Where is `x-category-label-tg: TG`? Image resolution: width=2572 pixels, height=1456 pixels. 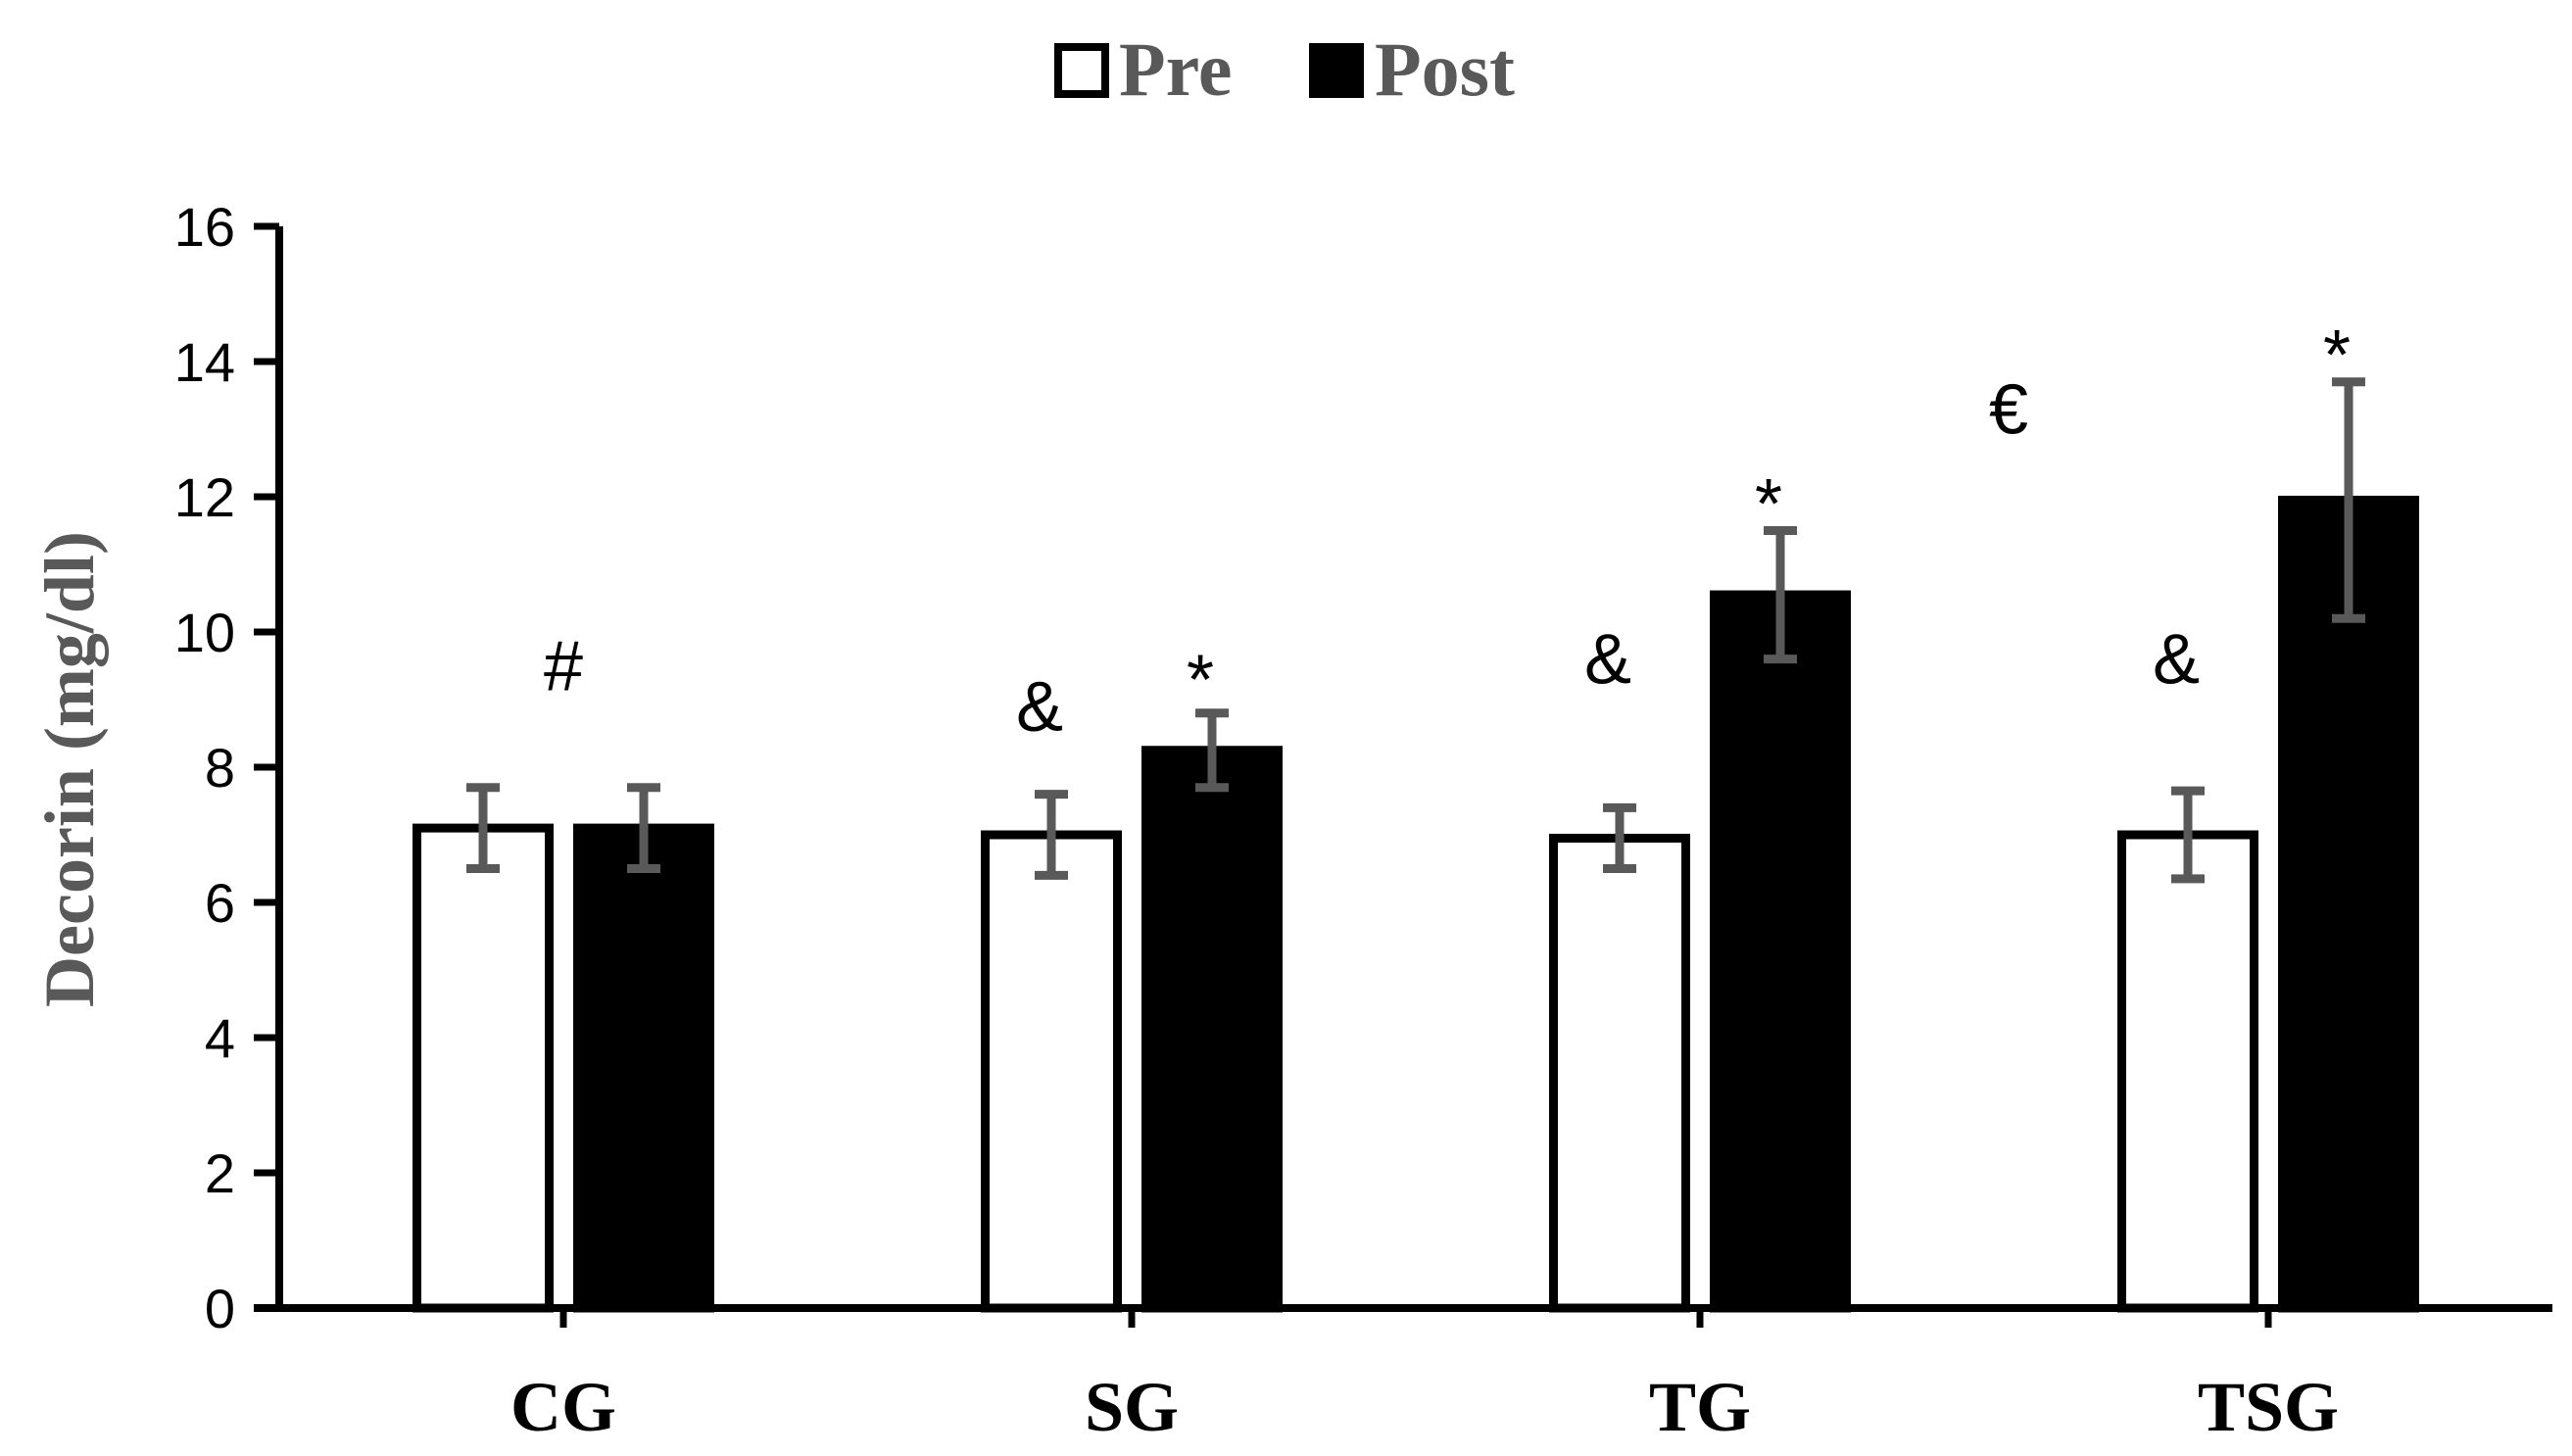
x-category-label-tg: TG is located at coordinates (1700, 1407).